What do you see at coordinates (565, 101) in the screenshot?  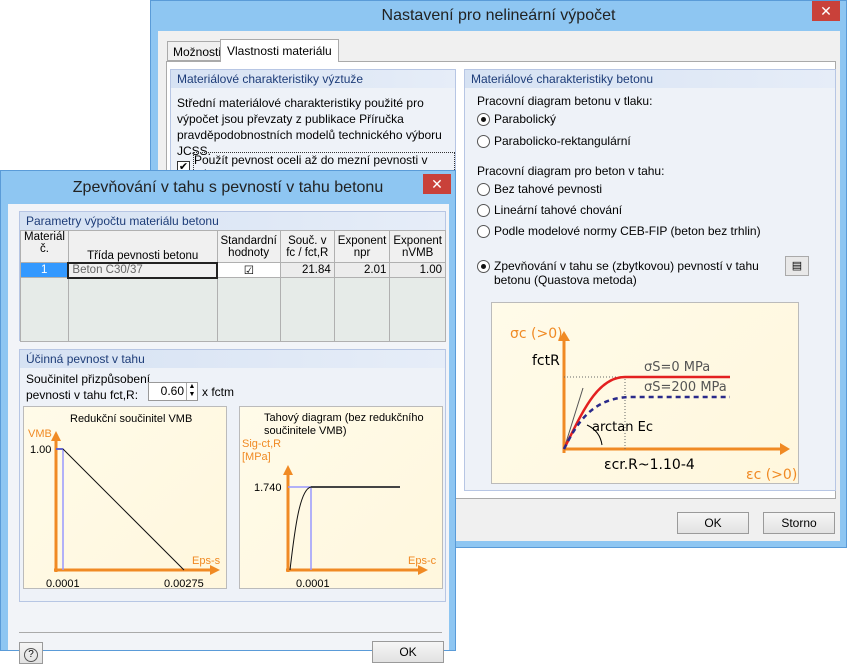 I see `compression-label: Pracovní diagram betonu v tlaku:` at bounding box center [565, 101].